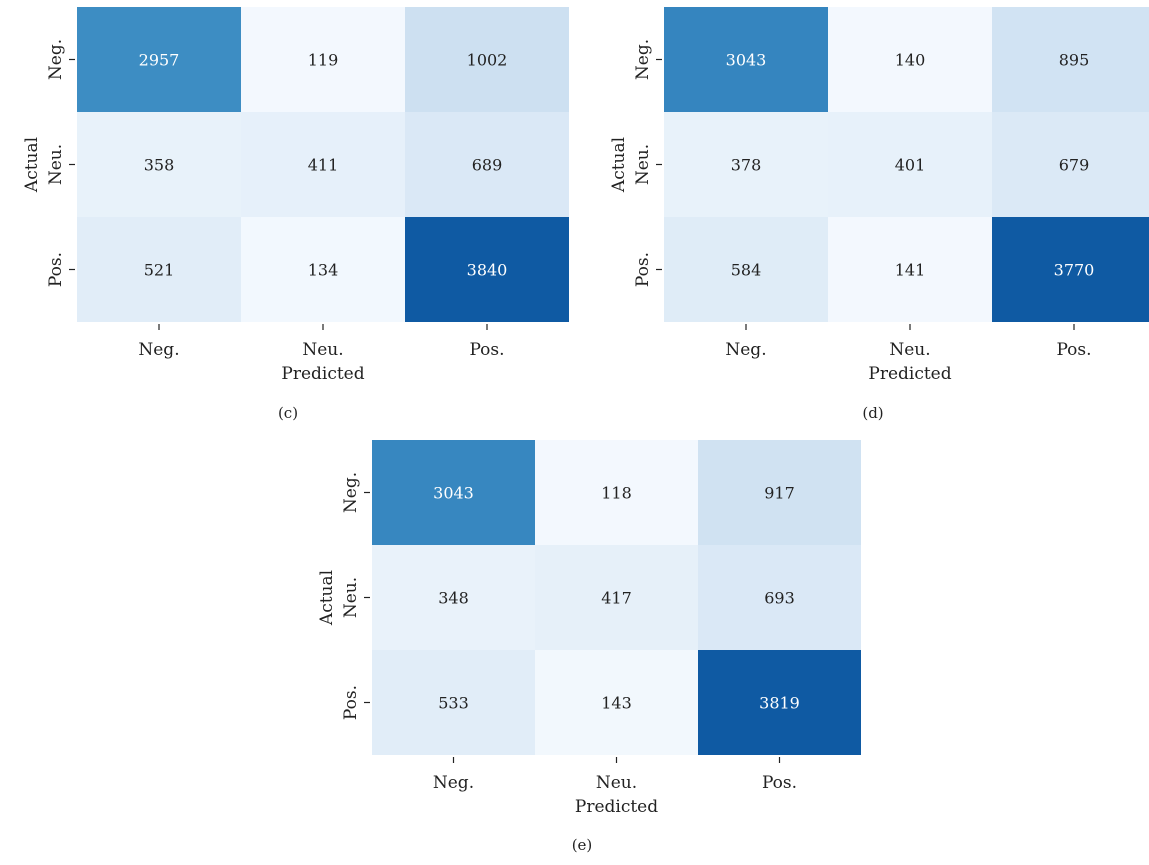 This screenshot has height=865, width=1149. I want to click on panel-label: (e), so click(582, 845).